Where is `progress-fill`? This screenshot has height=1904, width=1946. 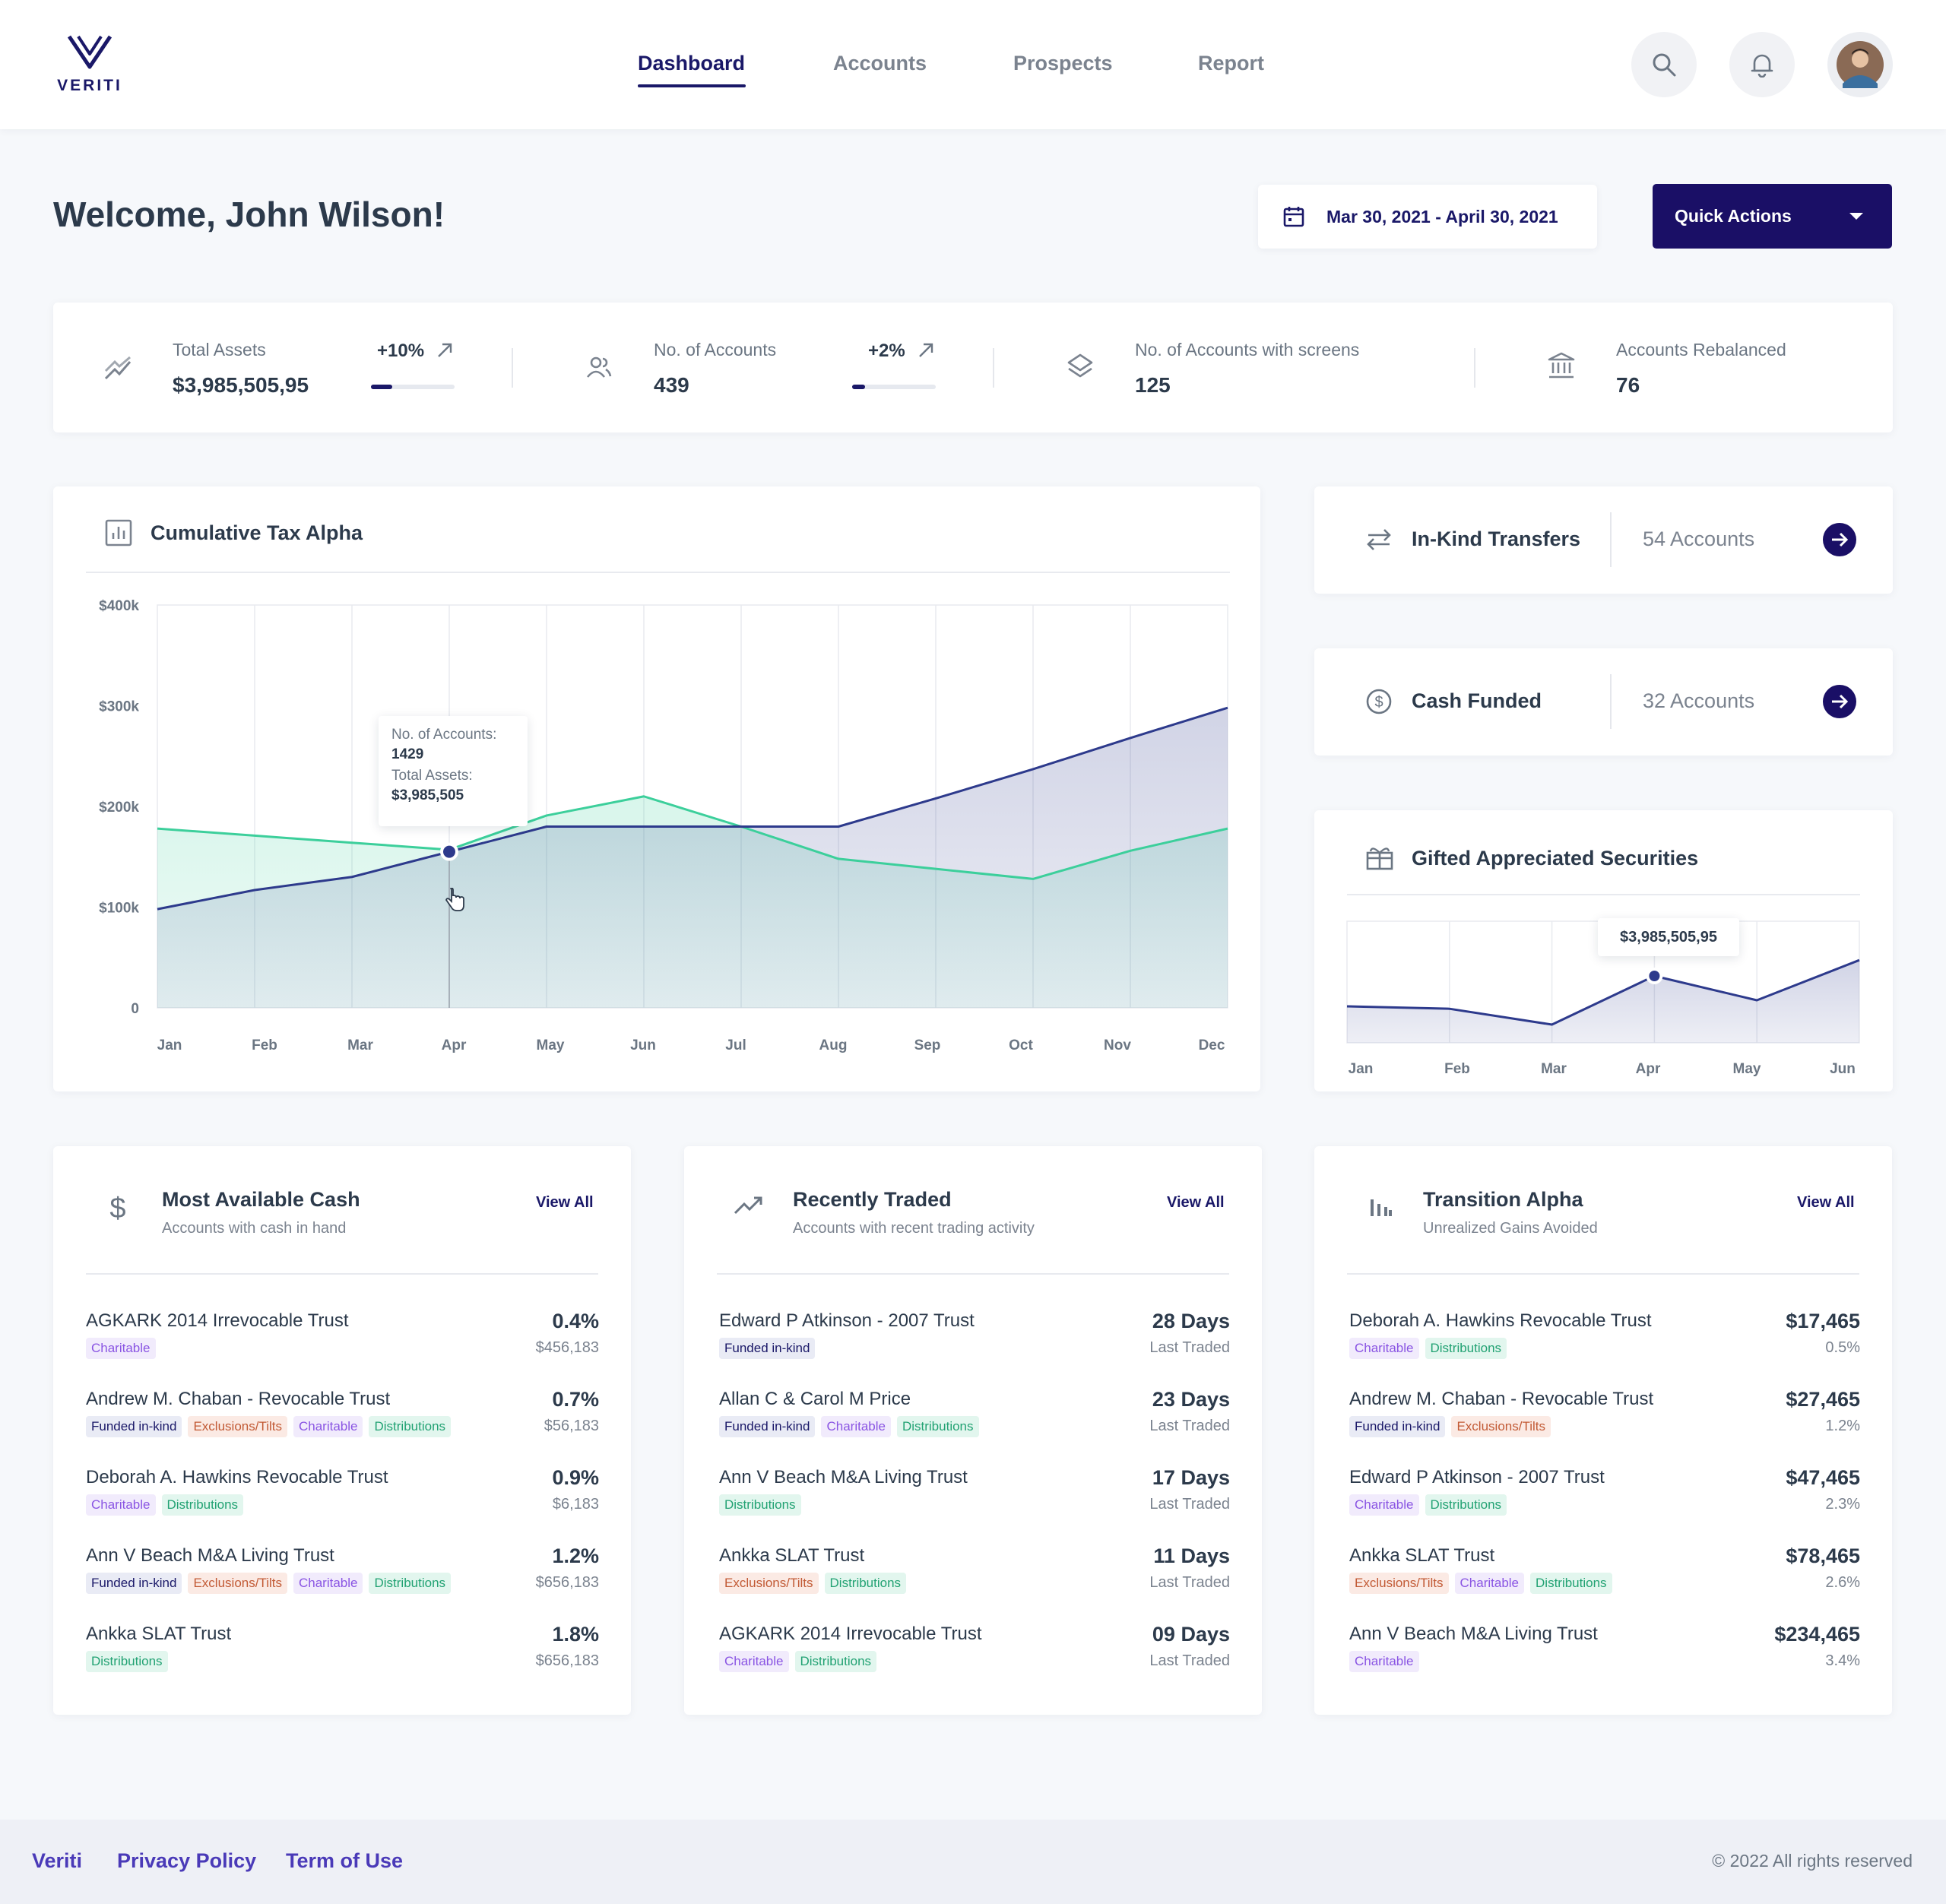 progress-fill is located at coordinates (858, 387).